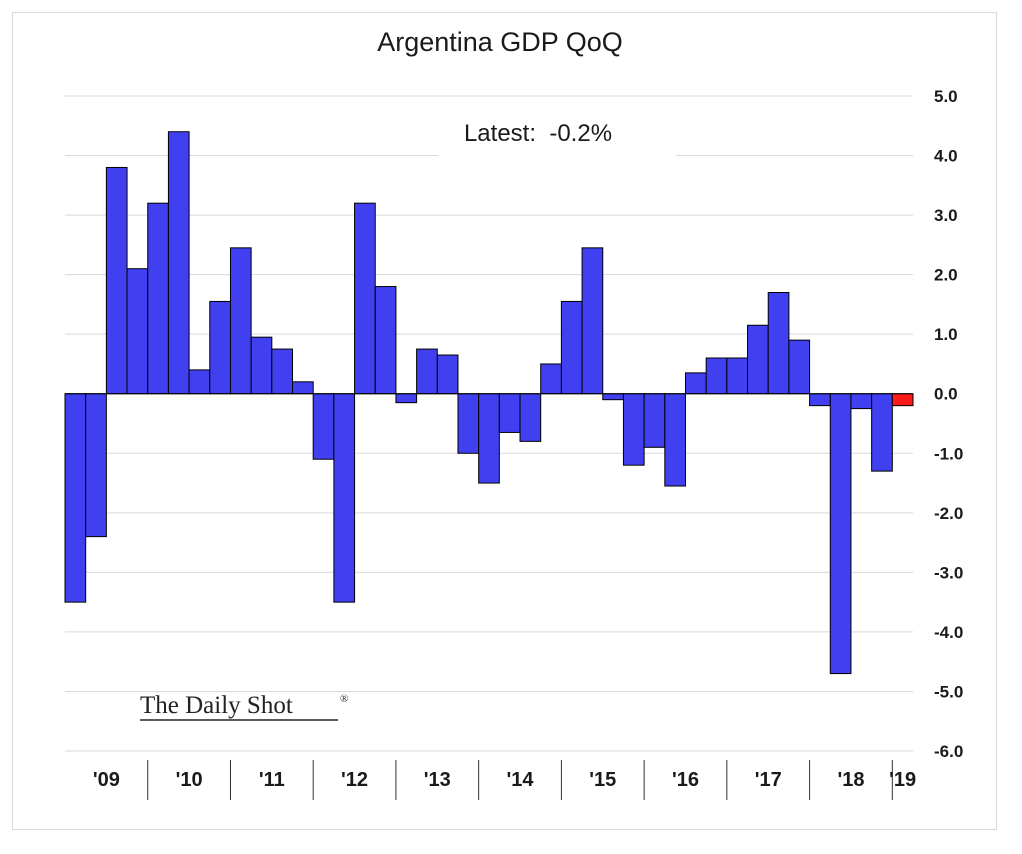 The height and width of the screenshot is (854, 1022). I want to click on x-tick-label: '17, so click(768, 780).